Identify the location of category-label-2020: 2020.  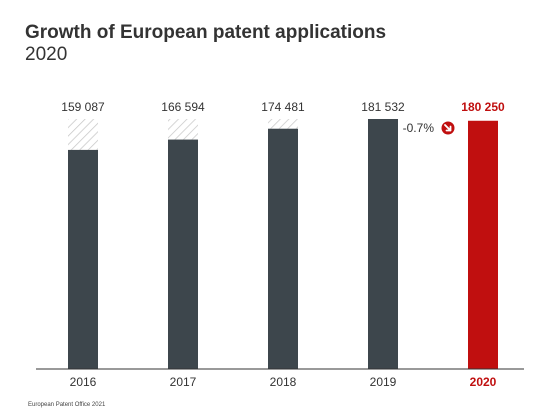
(483, 382).